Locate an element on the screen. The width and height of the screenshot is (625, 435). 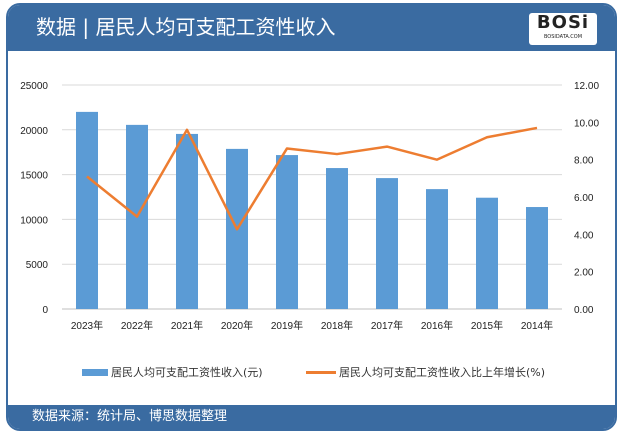
right-axis-tick: 4.00 is located at coordinates (584, 235).